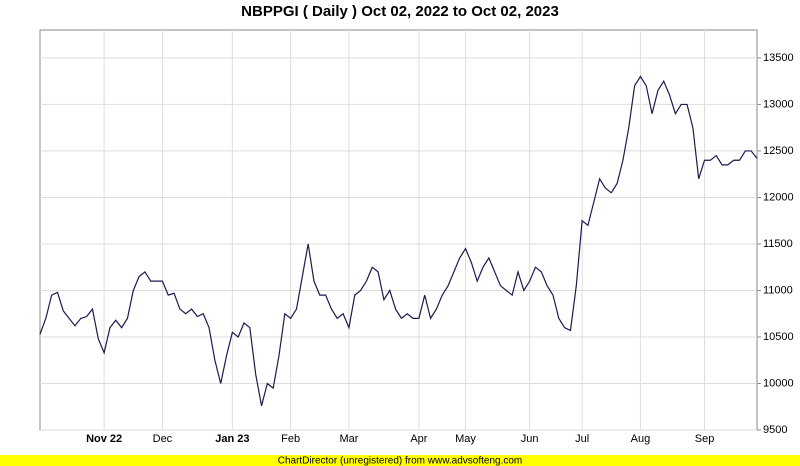 Image resolution: width=800 pixels, height=466 pixels. I want to click on footer-bar, so click(400, 460).